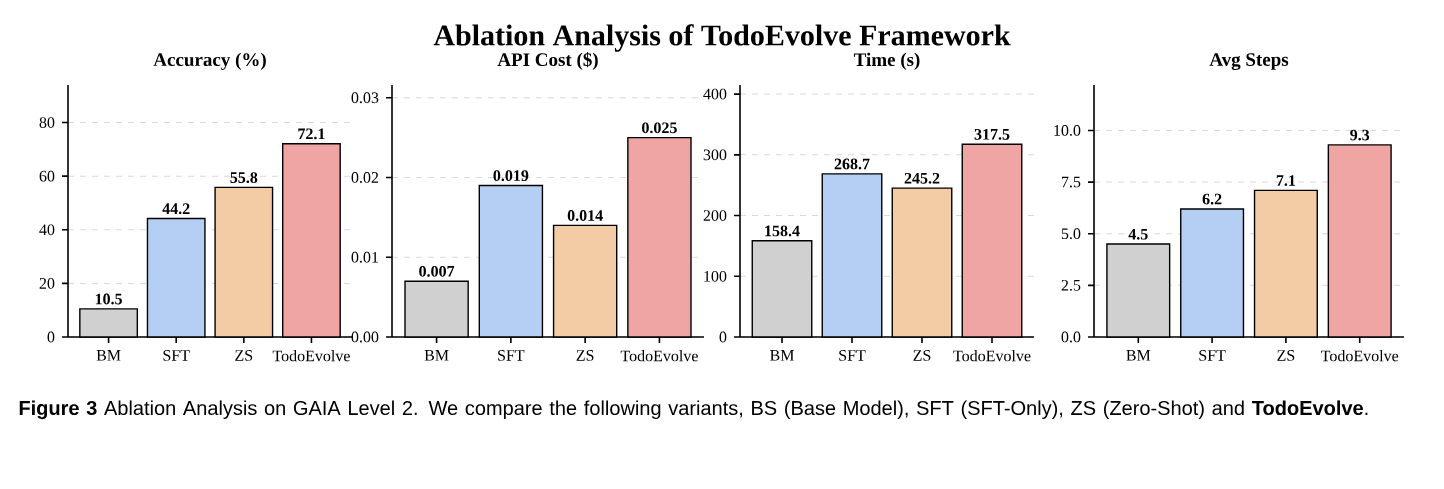 The height and width of the screenshot is (489, 1444). Describe the element at coordinates (244, 178) in the screenshot. I see `data-label: 55.8` at that location.